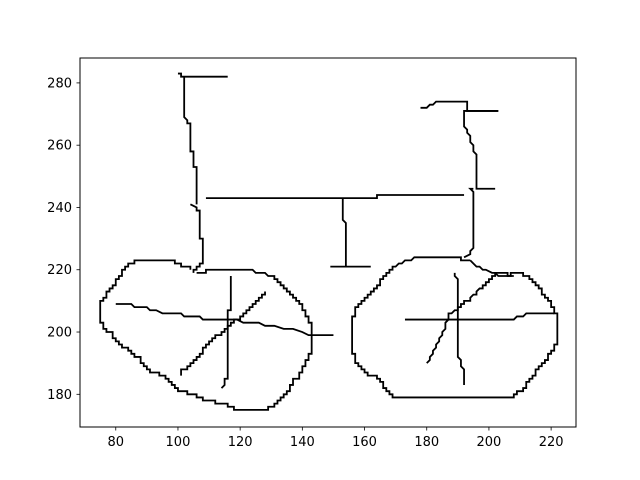  What do you see at coordinates (59, 146) in the screenshot?
I see `y-tick-label: 260` at bounding box center [59, 146].